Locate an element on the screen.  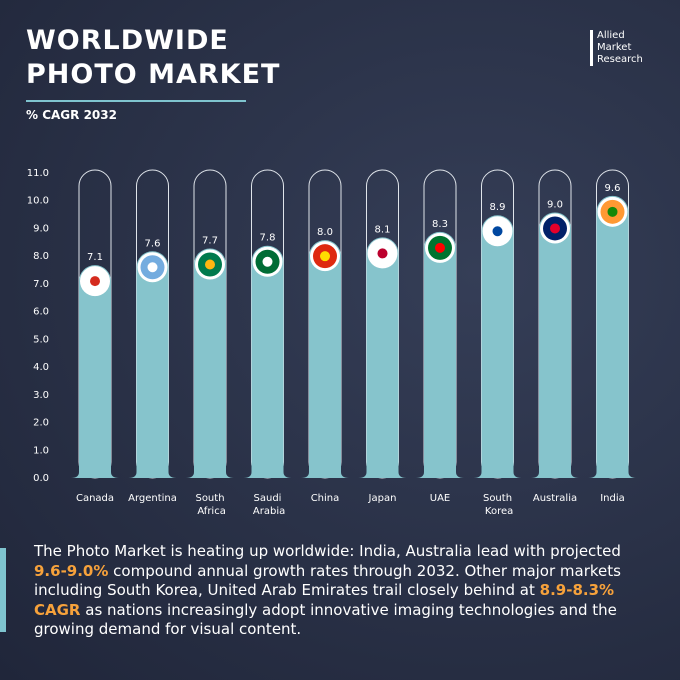
value-label: 7.8 is located at coordinates (268, 238).